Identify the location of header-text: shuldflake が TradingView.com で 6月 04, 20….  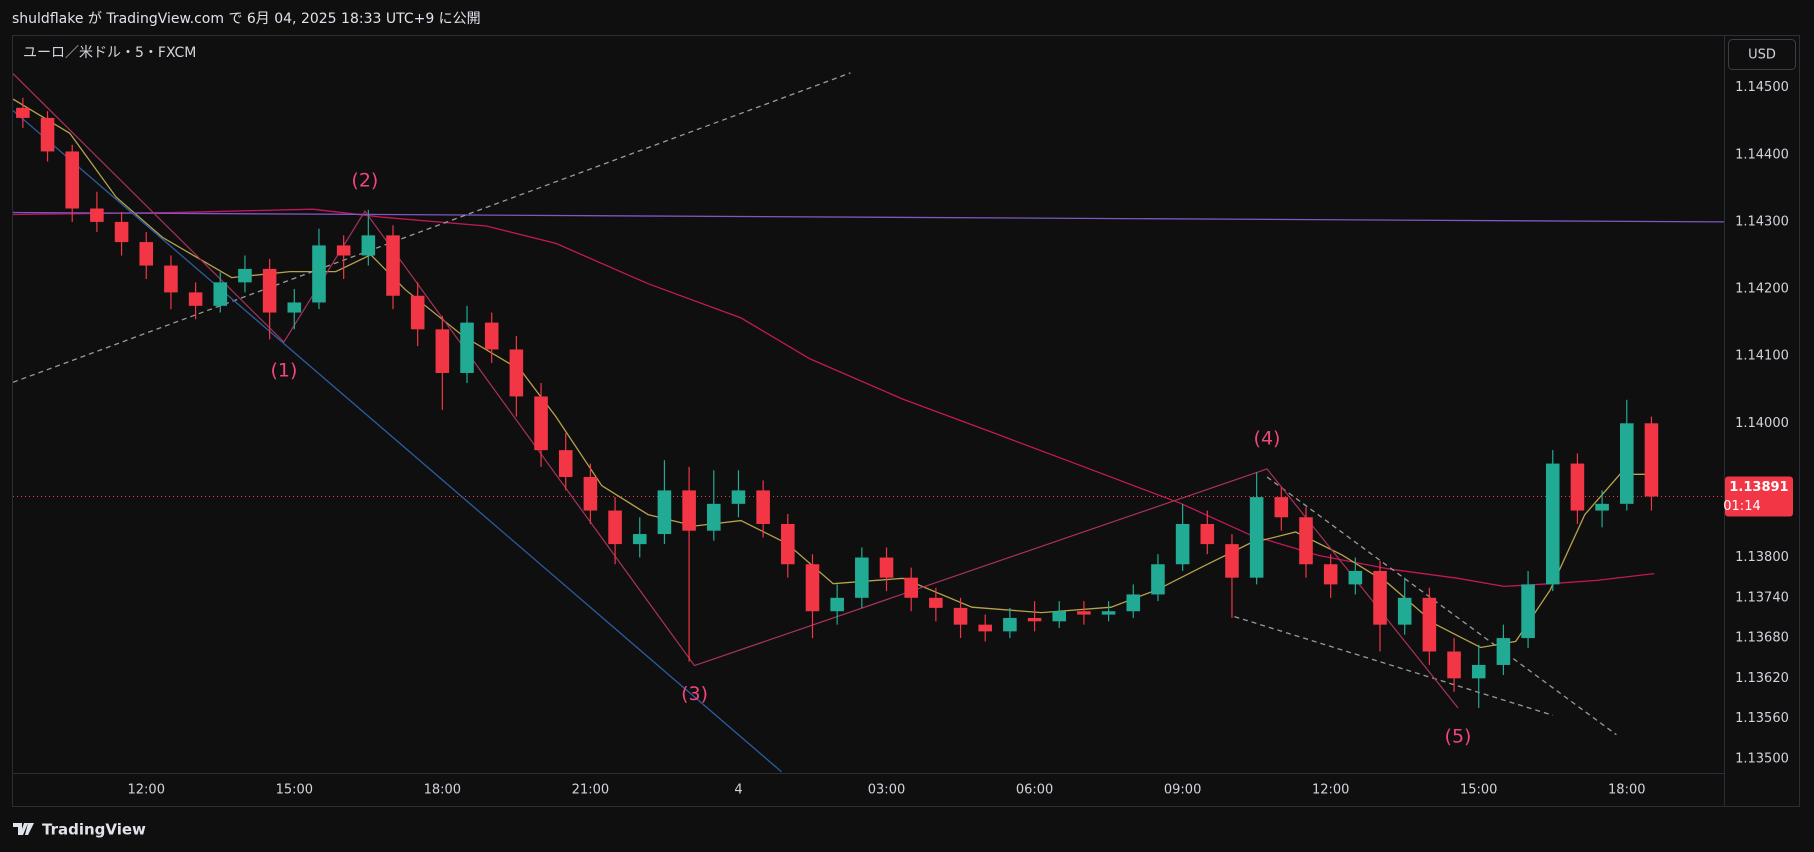
(246, 19).